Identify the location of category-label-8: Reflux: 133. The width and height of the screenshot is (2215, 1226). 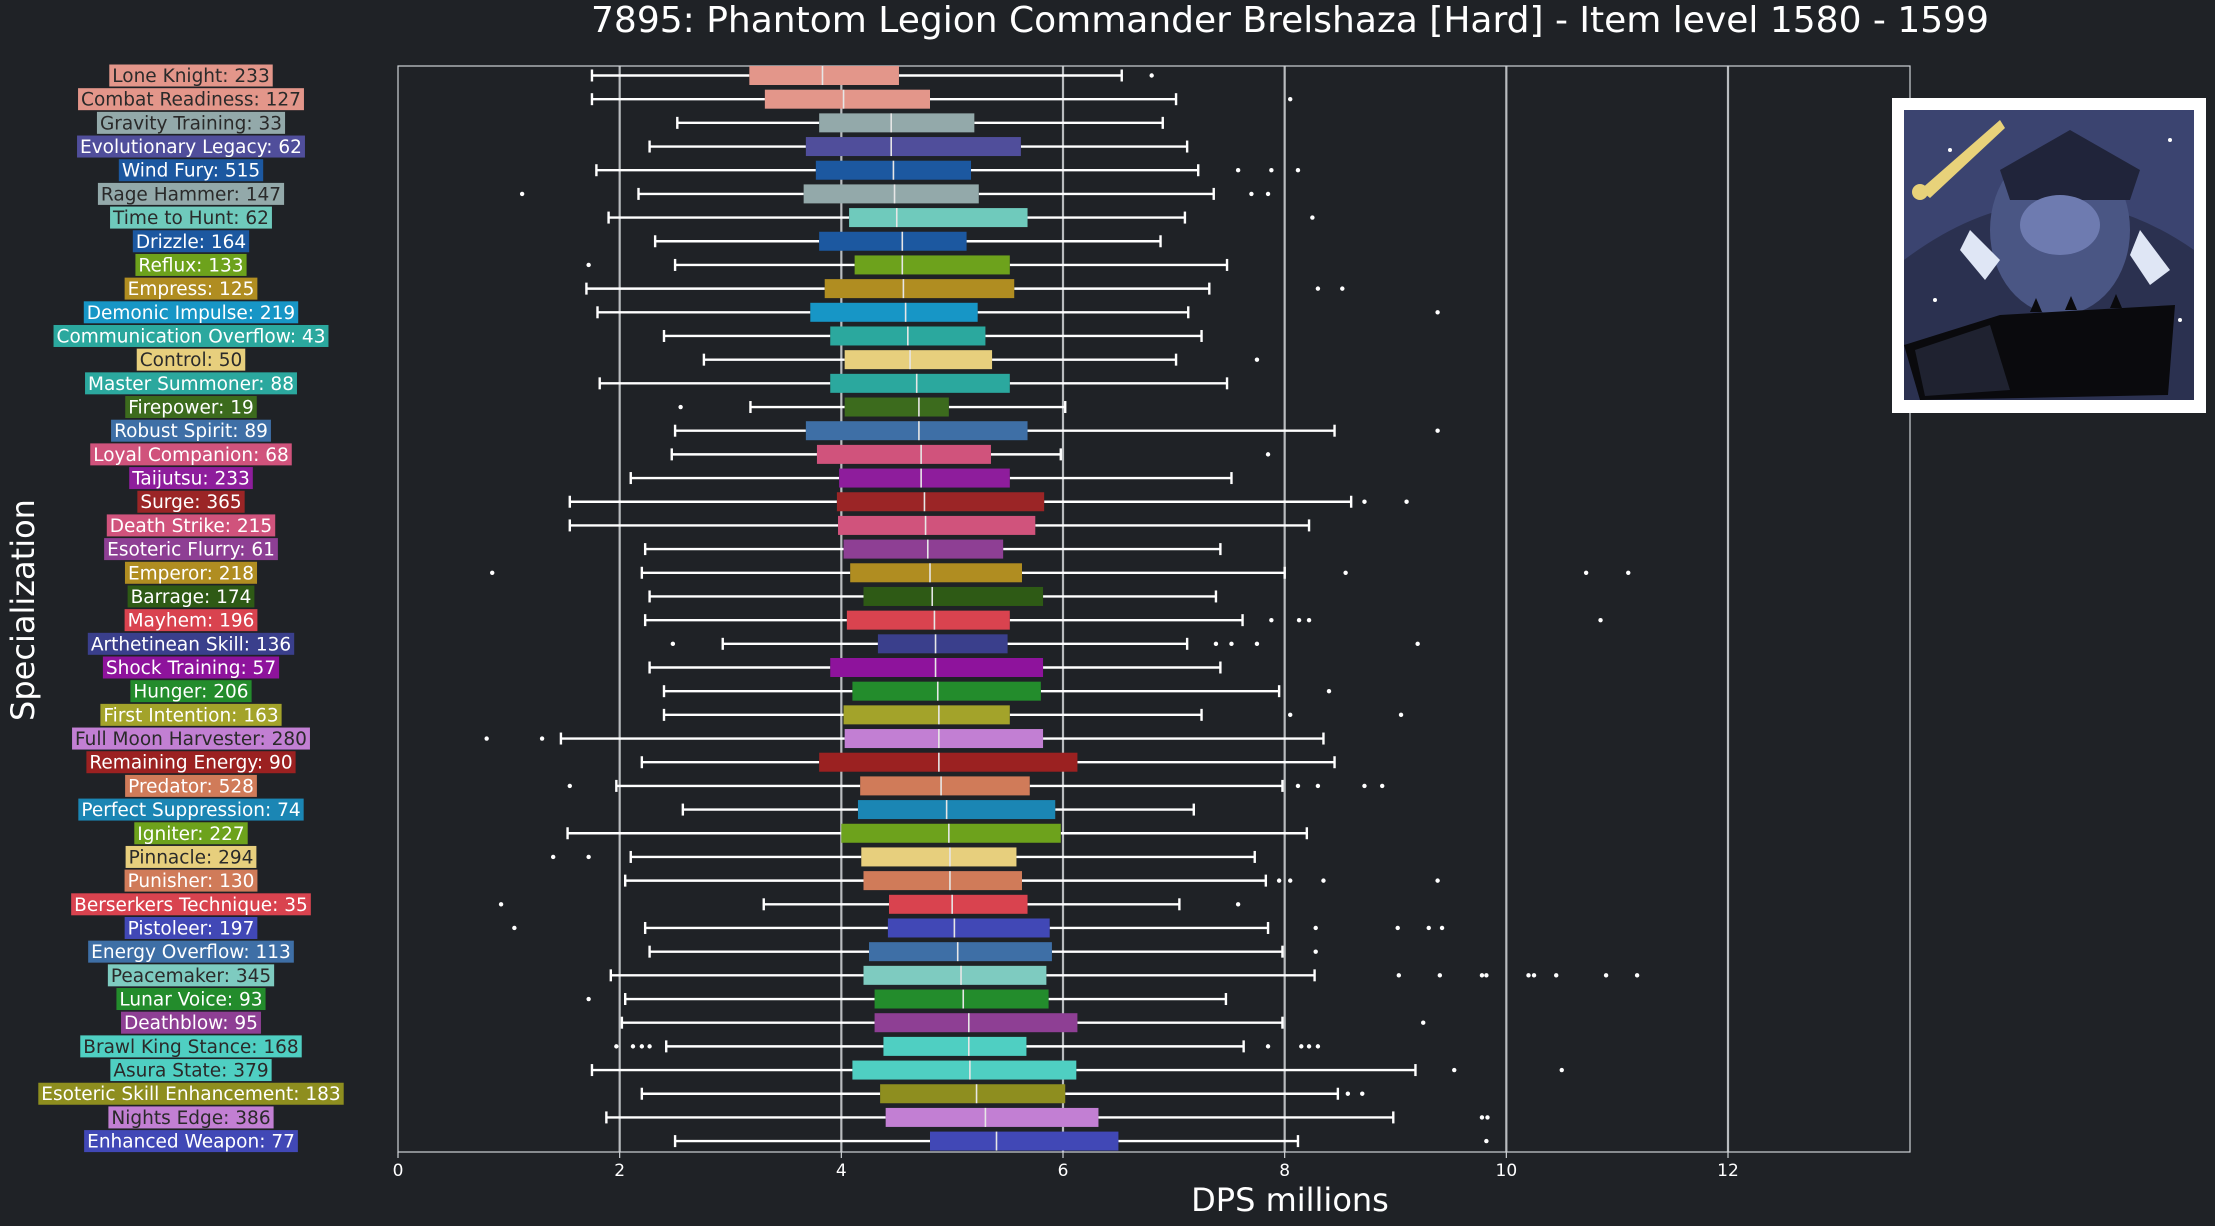
(191, 264).